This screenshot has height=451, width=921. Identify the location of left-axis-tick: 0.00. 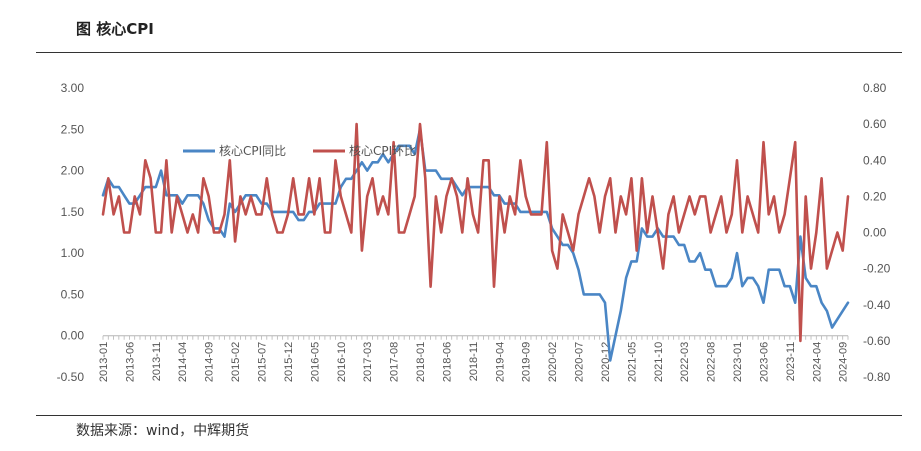
(73, 336).